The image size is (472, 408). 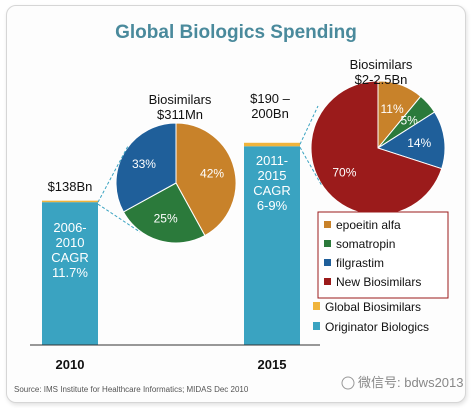 What do you see at coordinates (144, 164) in the screenshot?
I see `pie1-label-filgrastim: 33%` at bounding box center [144, 164].